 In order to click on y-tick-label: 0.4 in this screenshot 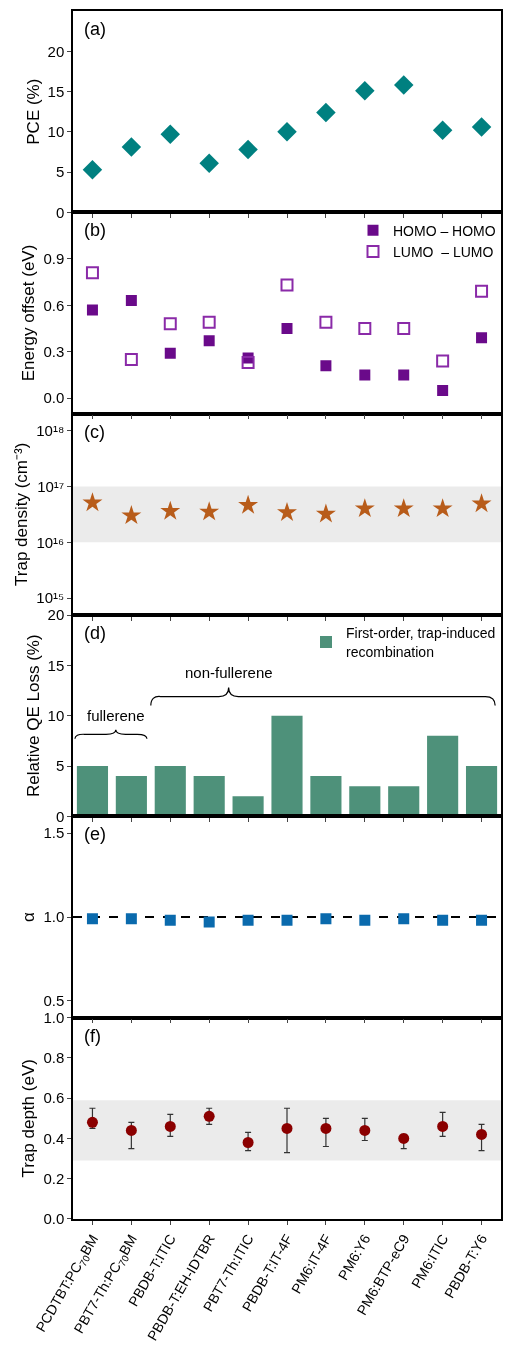, I will do `click(54, 1138)`.